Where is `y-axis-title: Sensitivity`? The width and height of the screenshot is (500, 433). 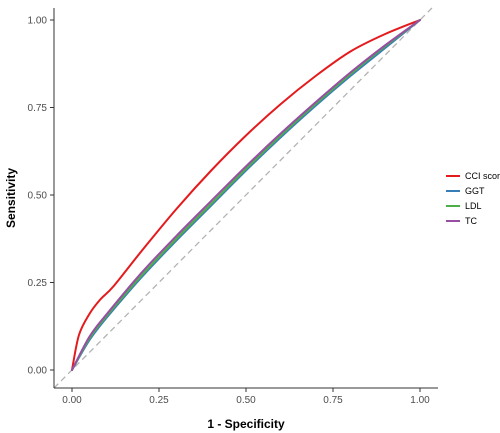 y-axis-title: Sensitivity is located at coordinates (11, 198).